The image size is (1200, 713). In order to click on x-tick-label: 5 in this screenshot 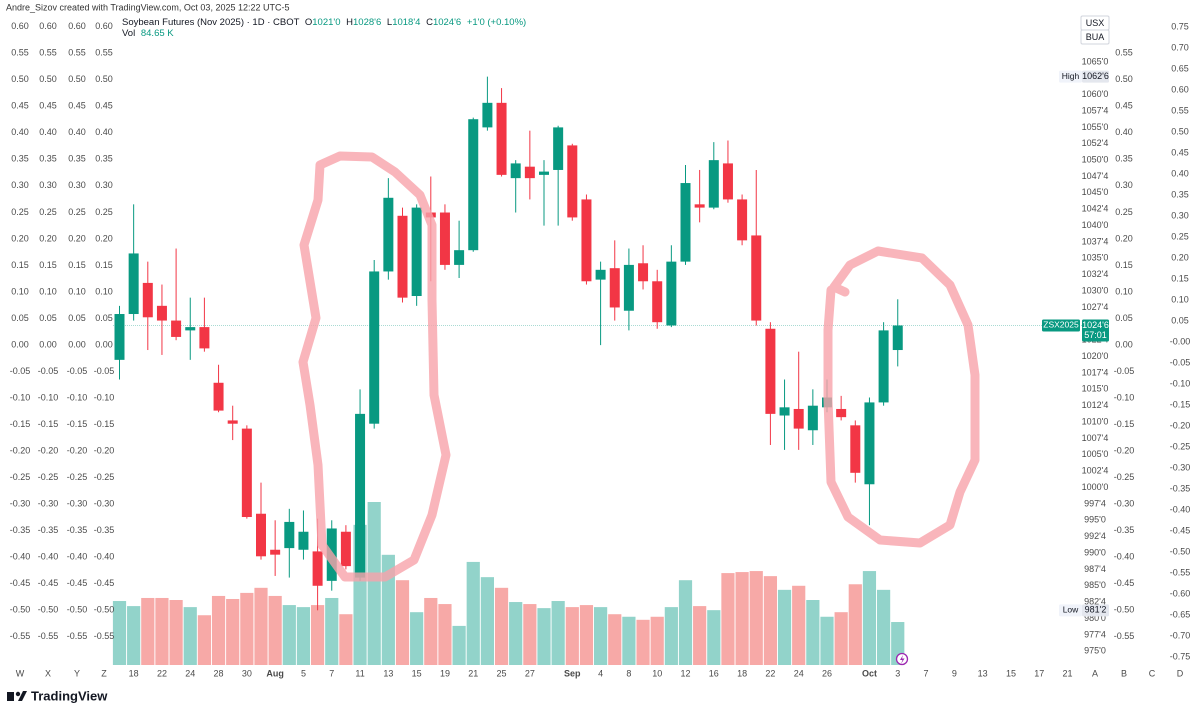, I will do `click(303, 673)`.